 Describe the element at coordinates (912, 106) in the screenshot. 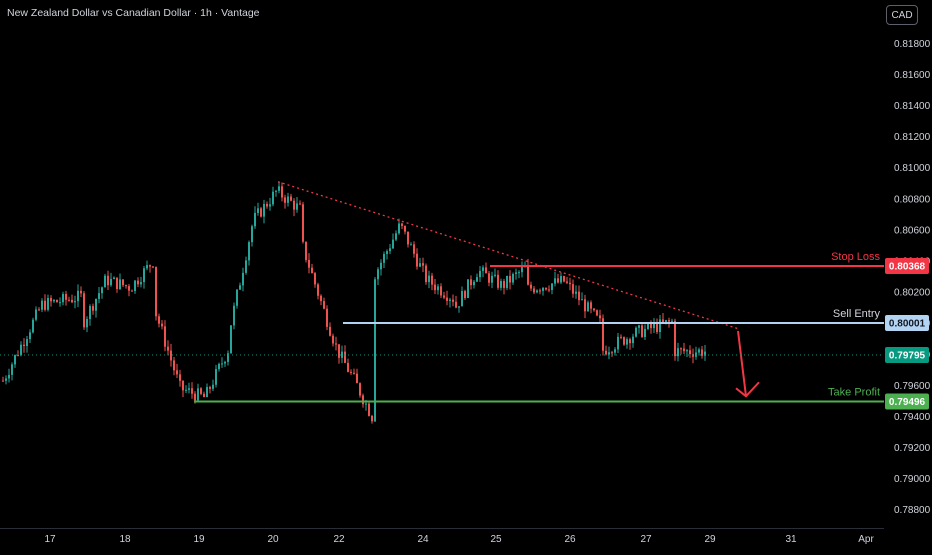

I see `y-tick-label: 0.81400` at that location.